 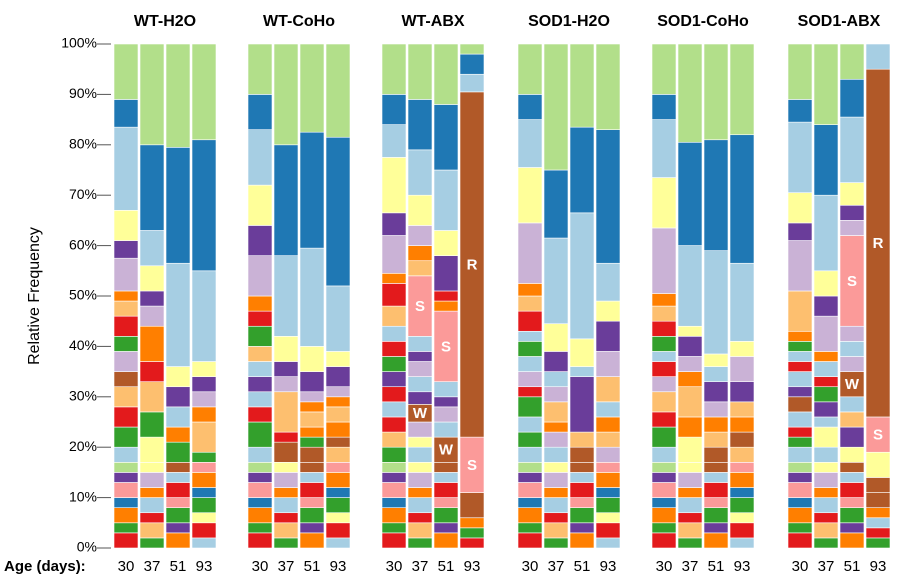 I want to click on y-tick-label: 60%, so click(x=83, y=244).